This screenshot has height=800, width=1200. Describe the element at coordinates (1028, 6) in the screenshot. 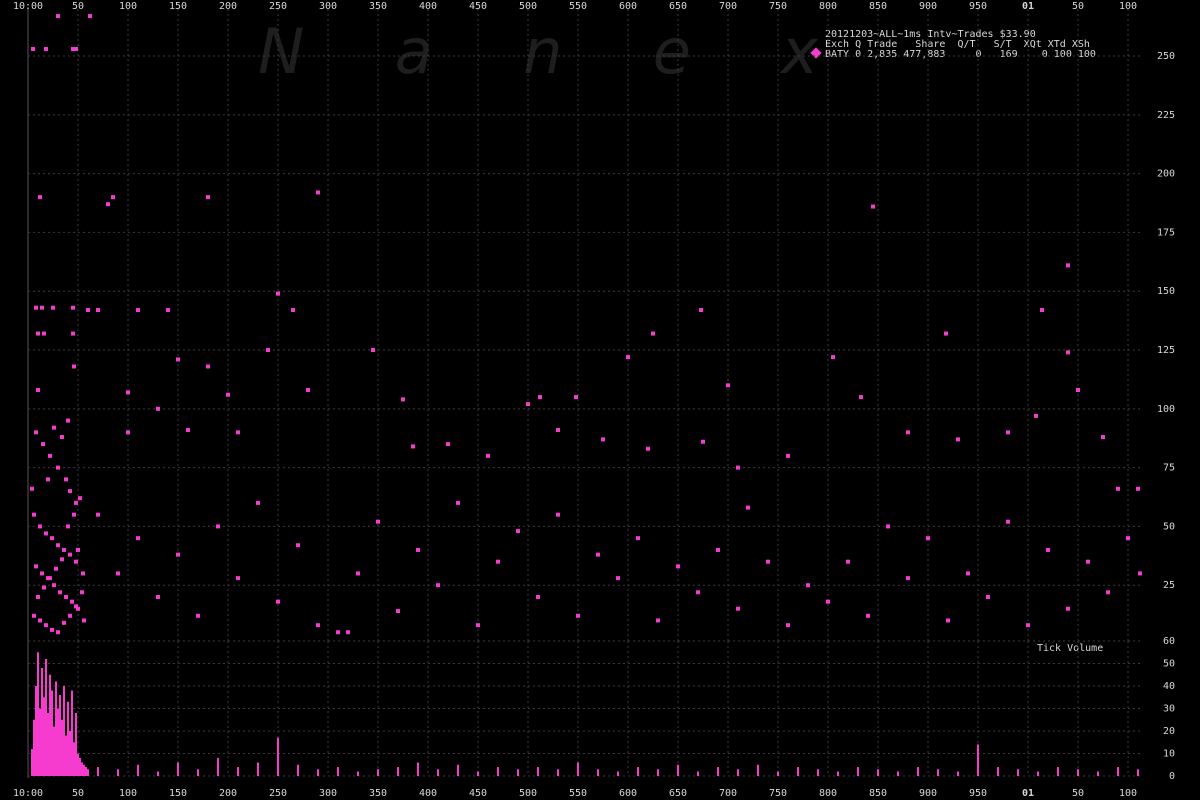

I see `x-tick-label: 01` at that location.